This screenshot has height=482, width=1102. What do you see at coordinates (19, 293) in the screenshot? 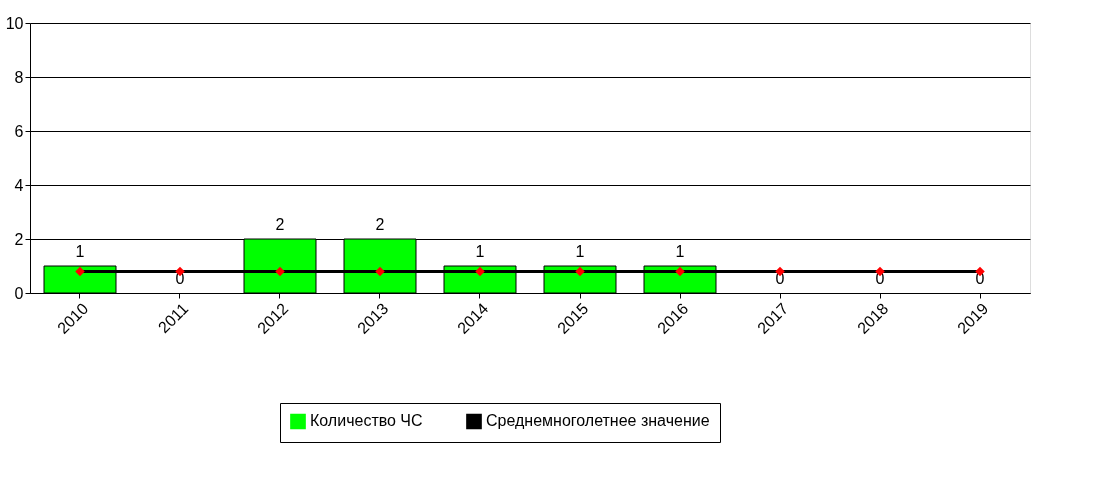
I see `y-tick-label: 0` at bounding box center [19, 293].